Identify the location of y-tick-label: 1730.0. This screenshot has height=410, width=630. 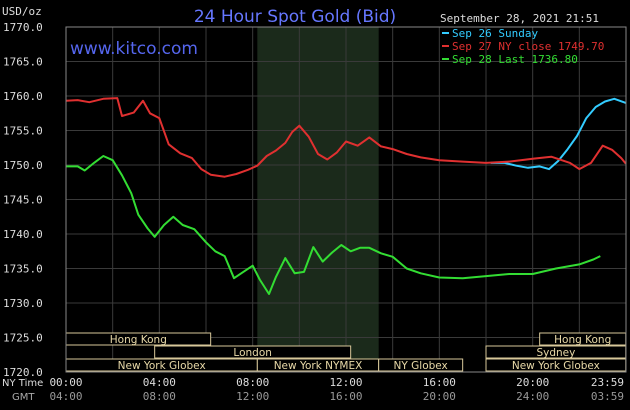
(23, 303).